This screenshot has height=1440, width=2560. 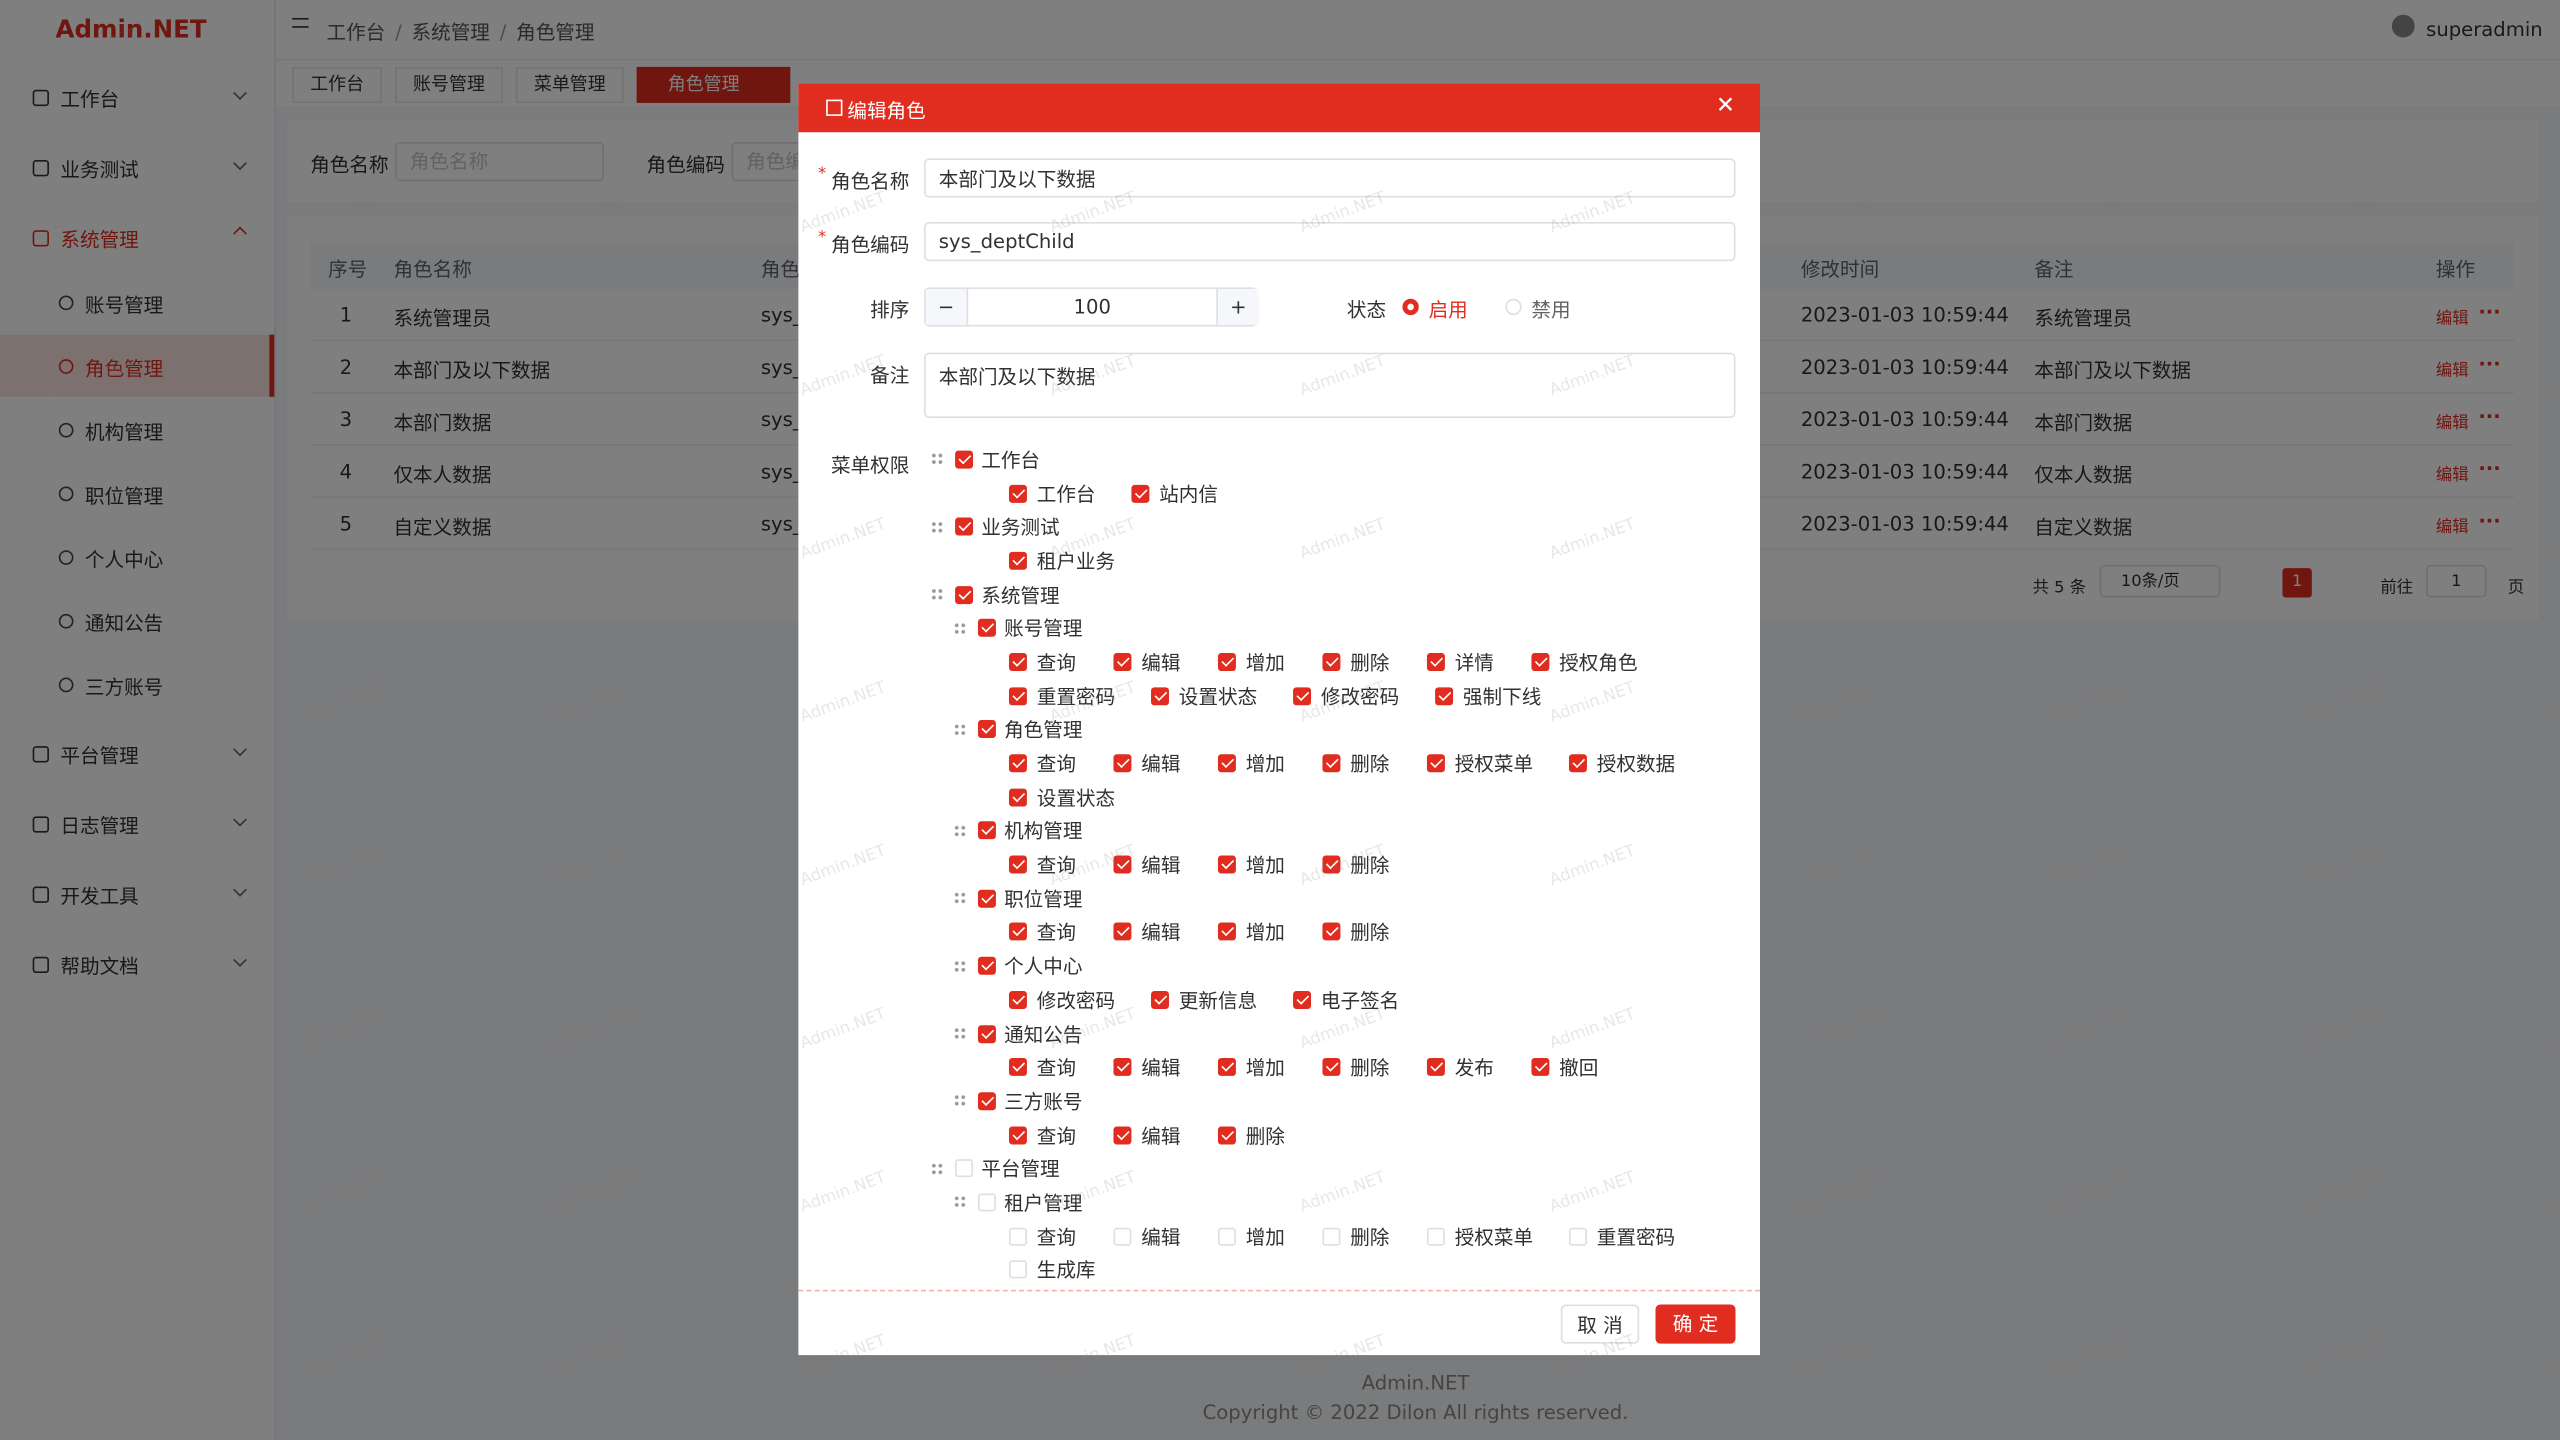 I want to click on tree-label: 系统管理, so click(x=1020, y=595).